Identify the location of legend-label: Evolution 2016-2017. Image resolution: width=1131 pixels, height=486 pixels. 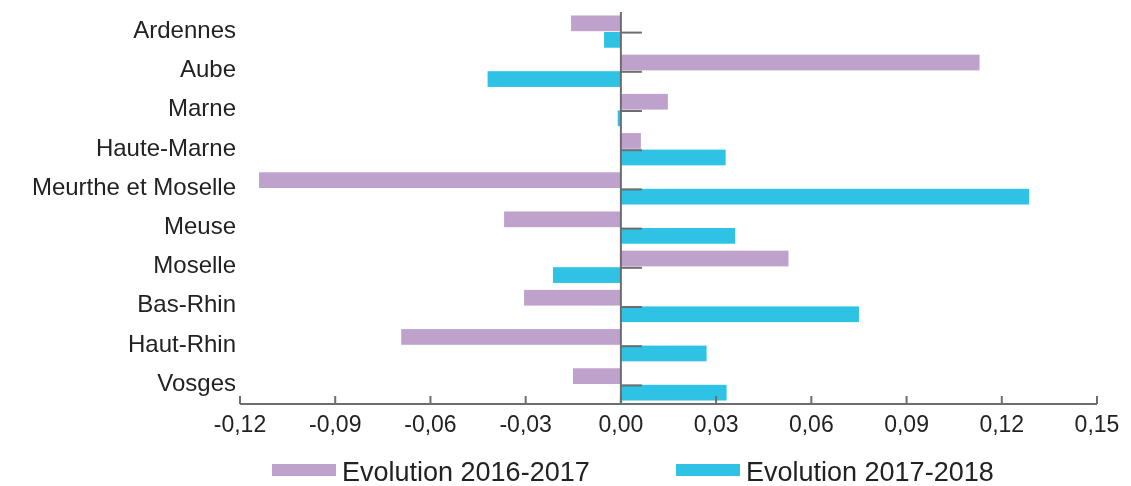
(466, 471).